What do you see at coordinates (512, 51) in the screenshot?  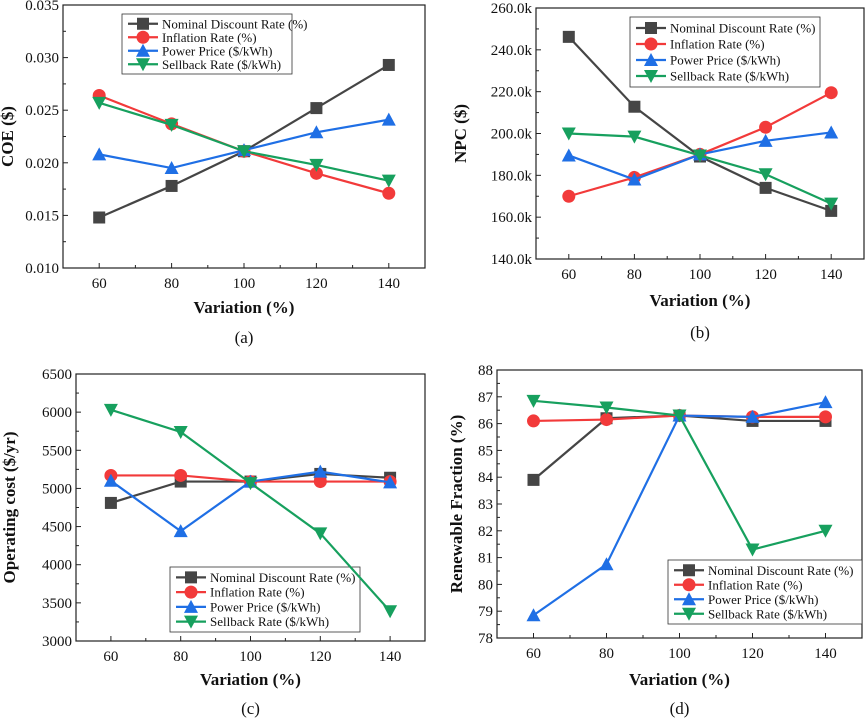 I see `y-tick-label: 240.0k` at bounding box center [512, 51].